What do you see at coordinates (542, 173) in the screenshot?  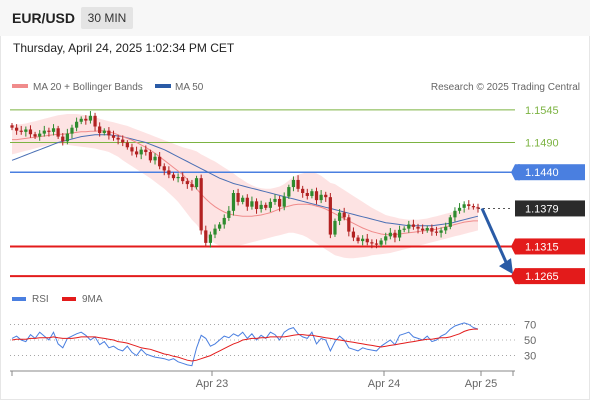 I see `pivot-label: 1.1440` at bounding box center [542, 173].